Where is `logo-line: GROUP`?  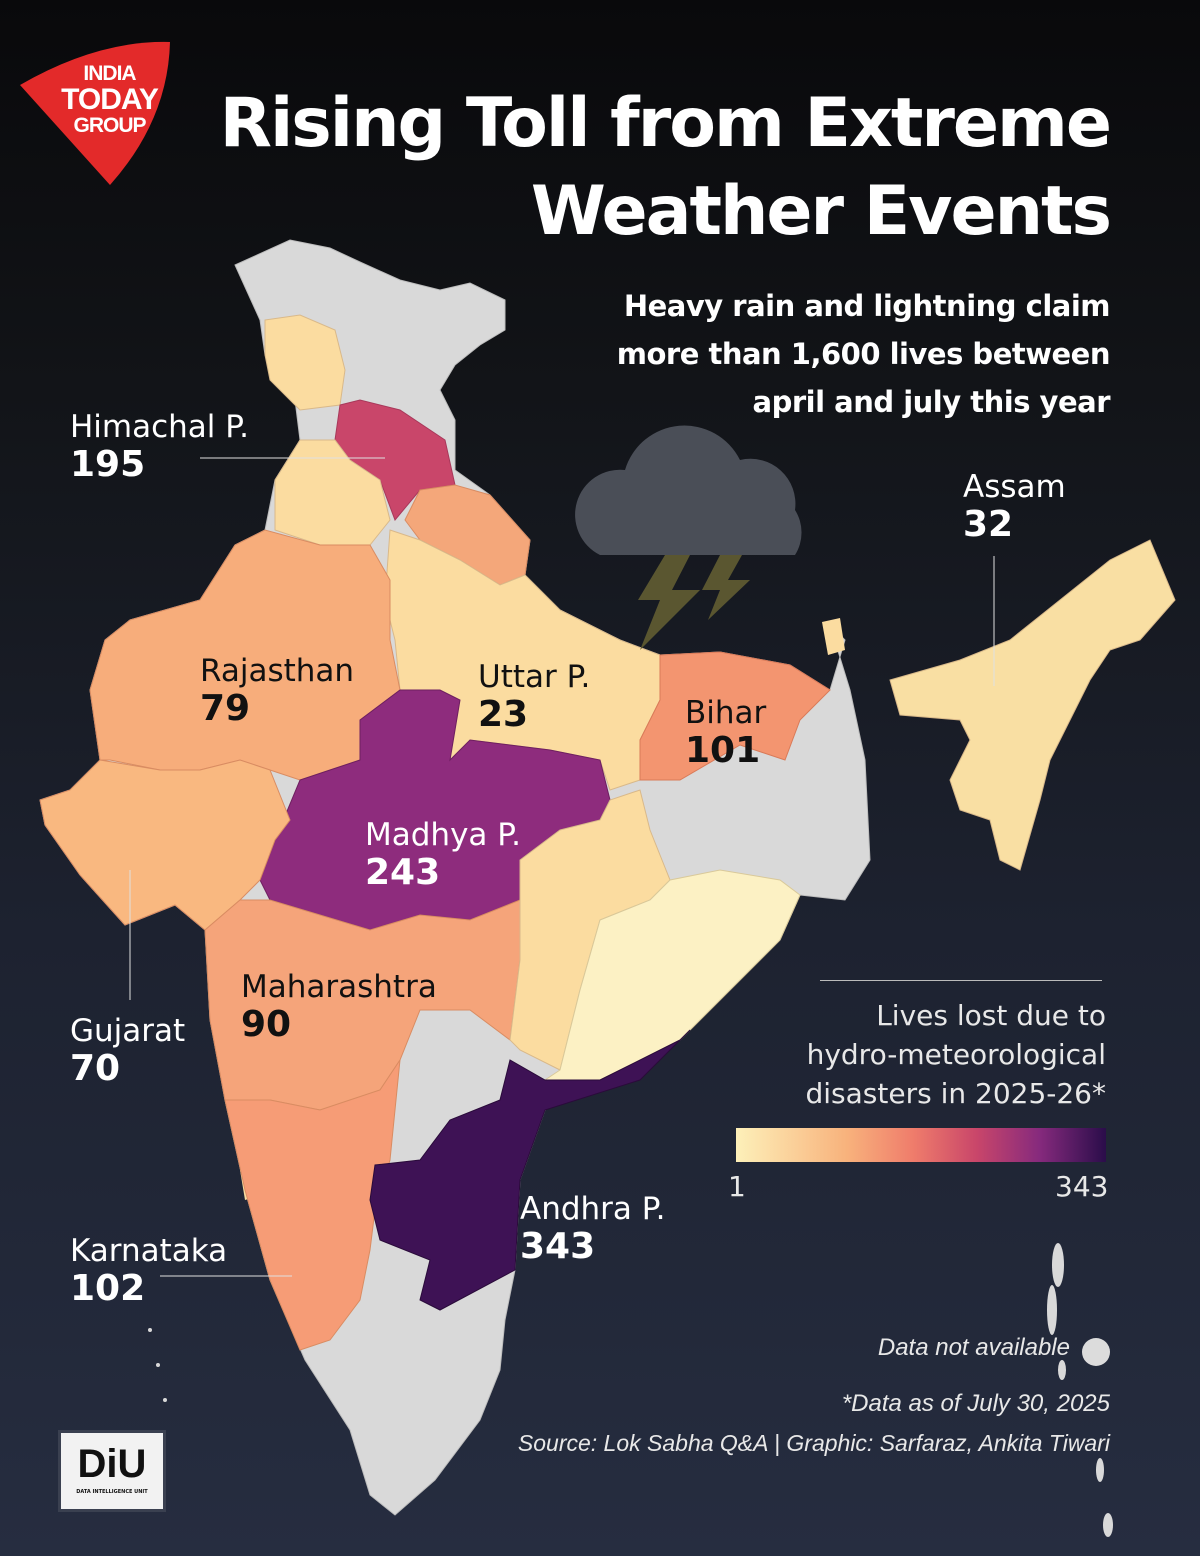 logo-line: GROUP is located at coordinates (109, 125).